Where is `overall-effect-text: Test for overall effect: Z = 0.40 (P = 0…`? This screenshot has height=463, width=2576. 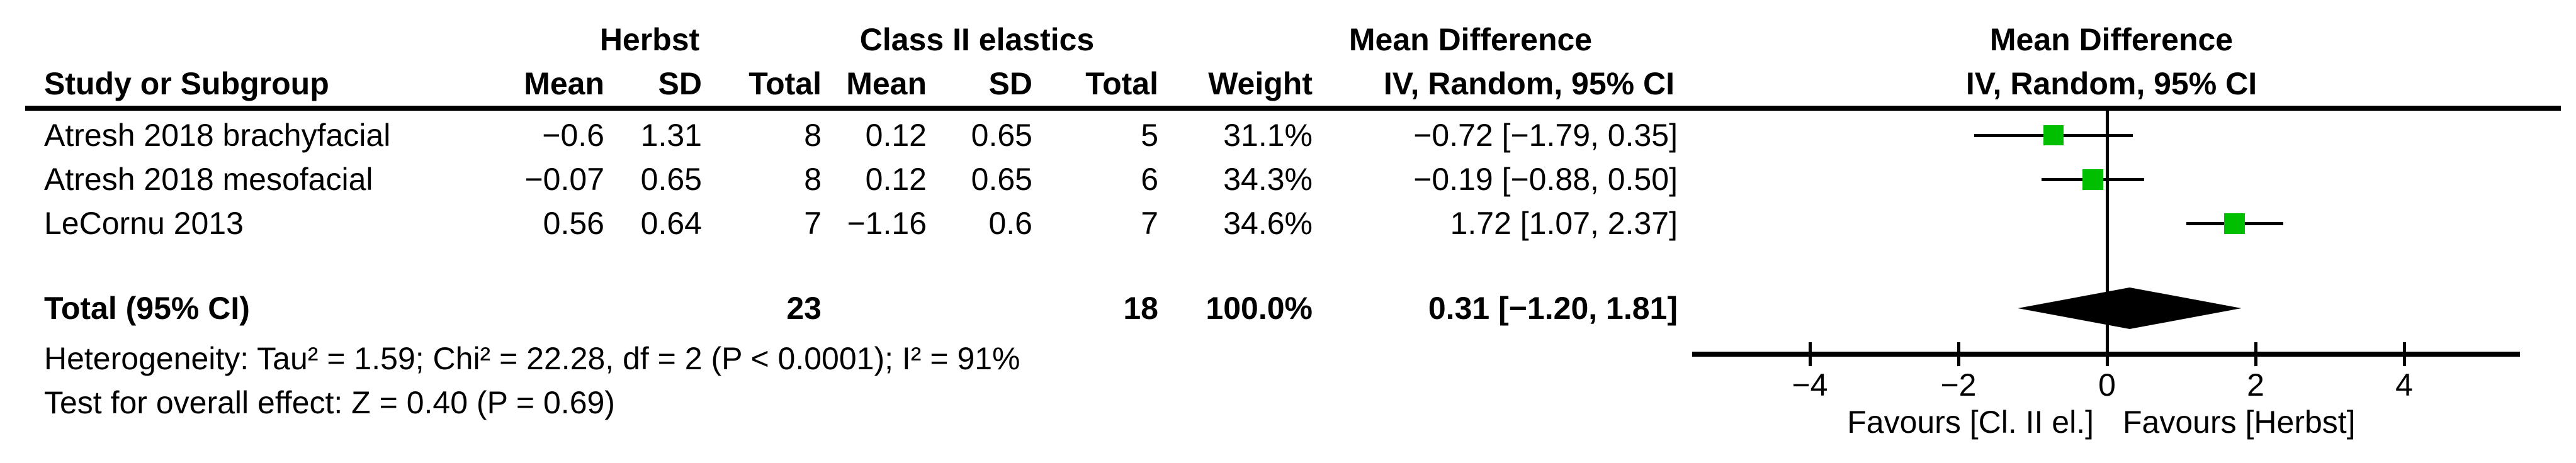 overall-effect-text: Test for overall effect: Z = 0.40 (P = 0… is located at coordinates (329, 402).